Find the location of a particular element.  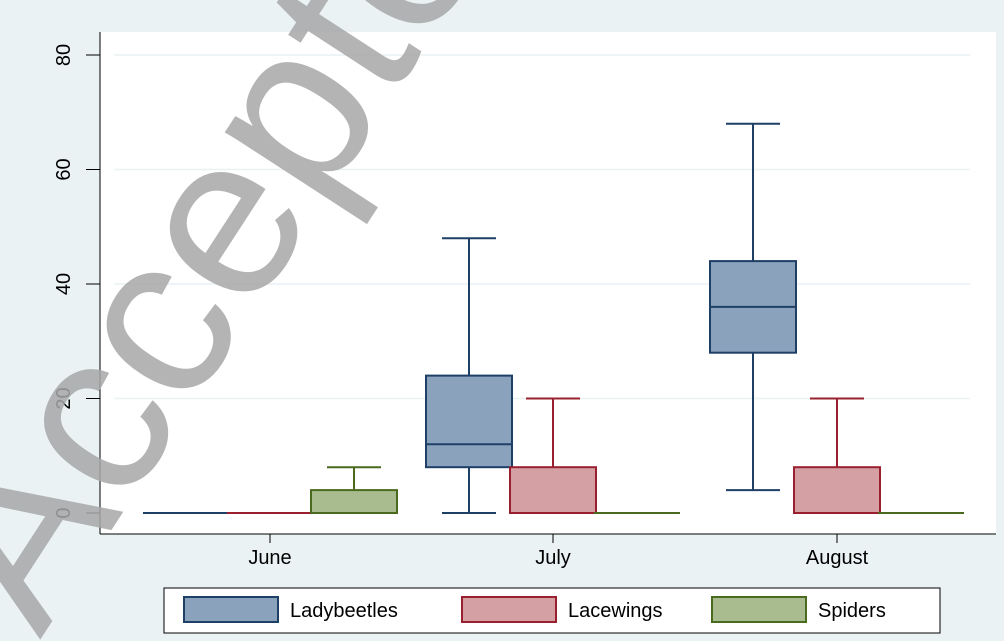

x-axis: June July August is located at coordinates (548, 551).